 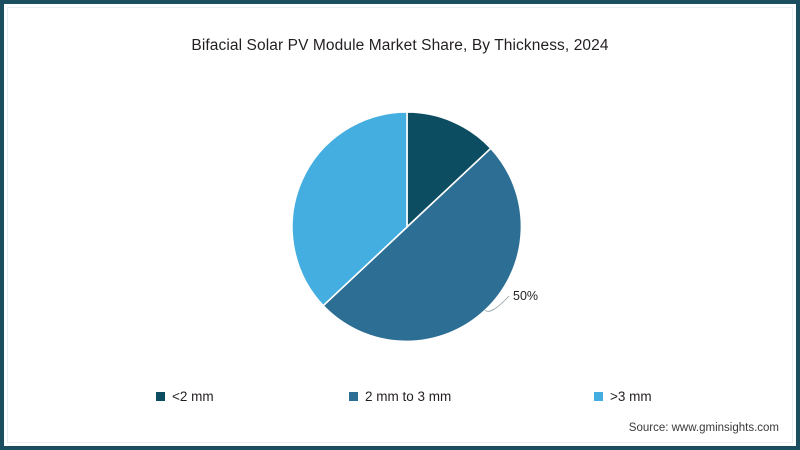 I want to click on pie-value-label-50: 50%, so click(x=525, y=296).